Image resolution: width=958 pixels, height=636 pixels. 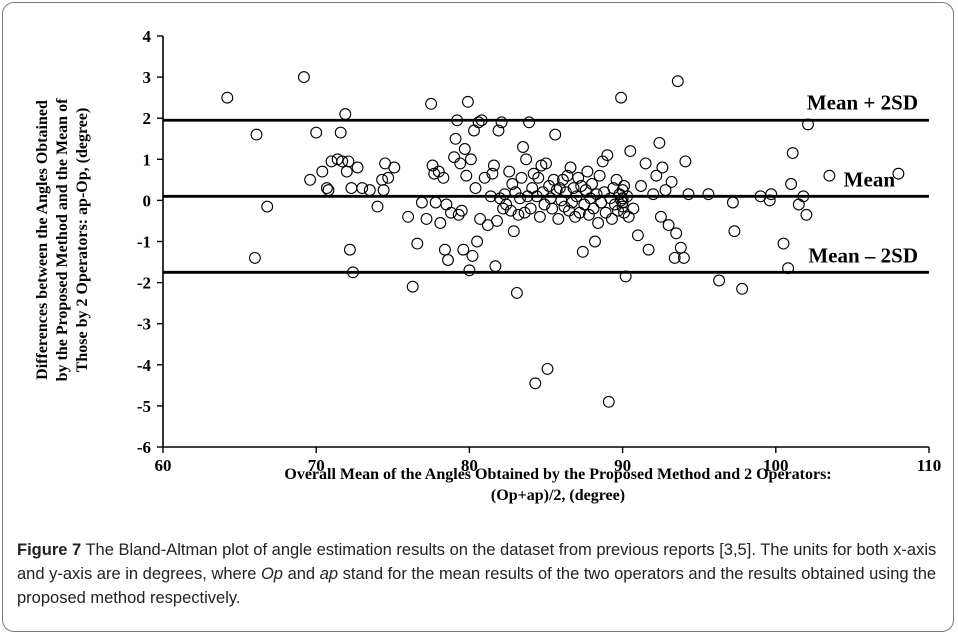 What do you see at coordinates (863, 255) in the screenshot?
I see `reference-line-label: Mean – 2SD` at bounding box center [863, 255].